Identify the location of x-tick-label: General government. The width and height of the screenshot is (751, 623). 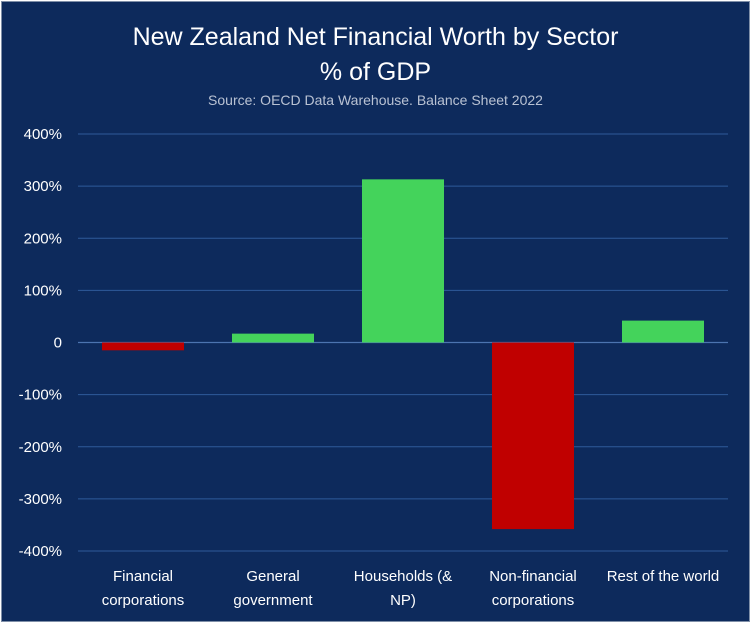
(273, 588).